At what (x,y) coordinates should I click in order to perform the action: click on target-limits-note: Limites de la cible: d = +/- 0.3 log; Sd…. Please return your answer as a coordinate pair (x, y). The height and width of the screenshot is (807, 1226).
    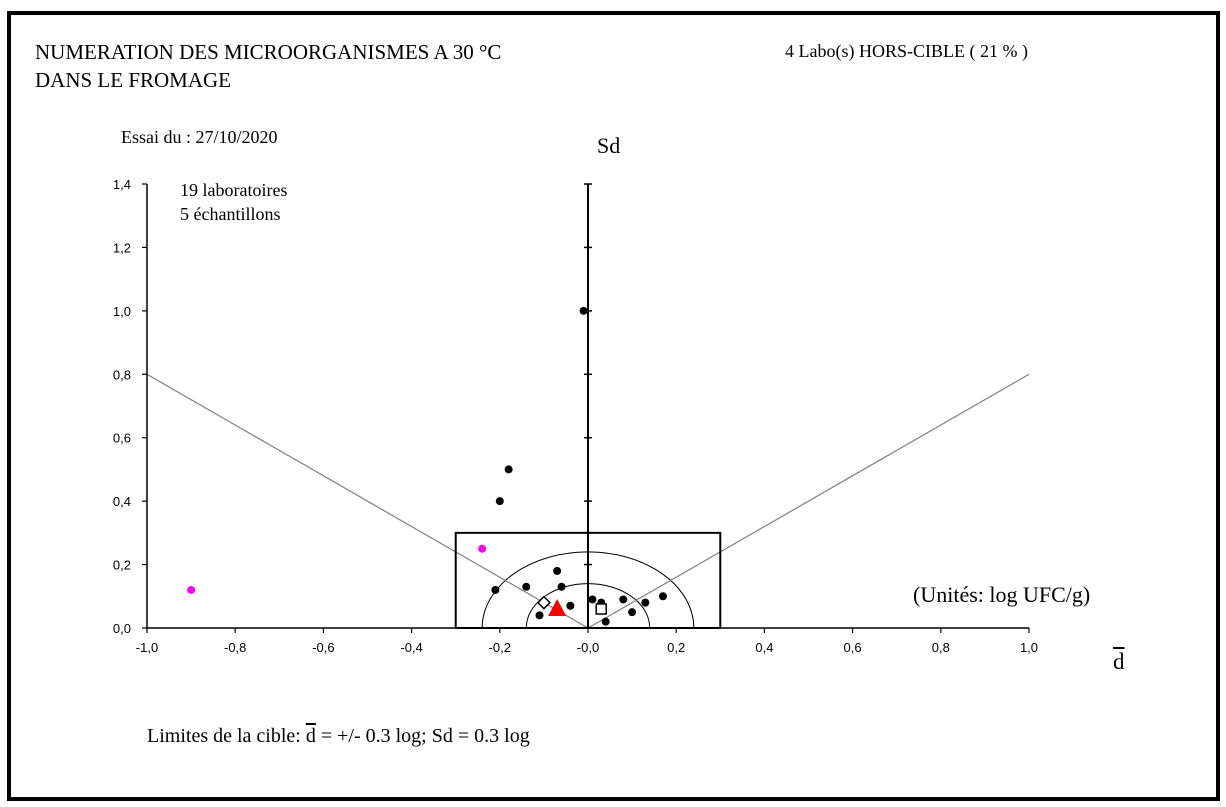
    Looking at the image, I should click on (338, 736).